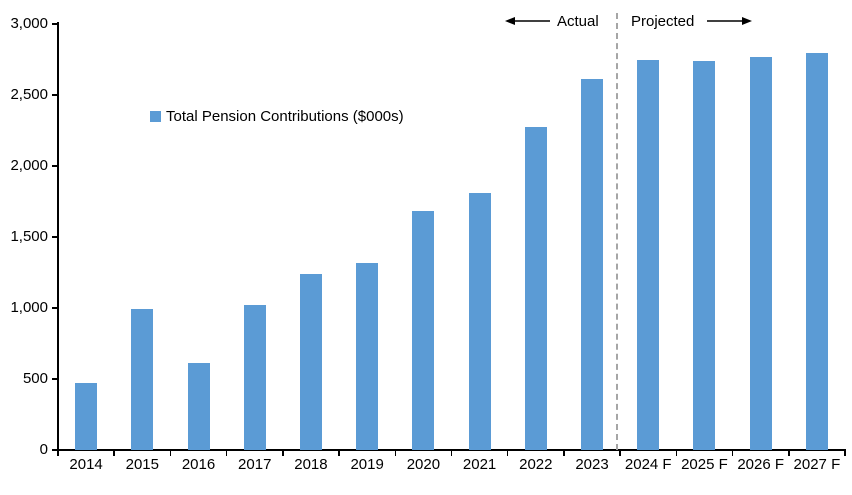  Describe the element at coordinates (648, 464) in the screenshot. I see `x-tick-label: 2024 F` at that location.